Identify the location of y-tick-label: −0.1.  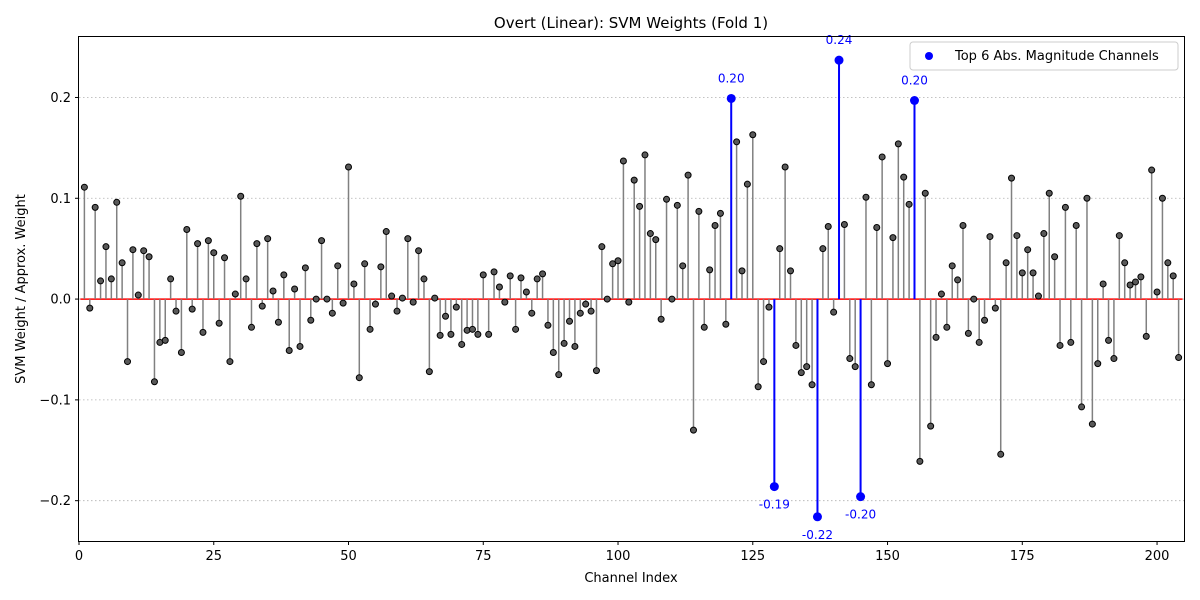
(55, 400).